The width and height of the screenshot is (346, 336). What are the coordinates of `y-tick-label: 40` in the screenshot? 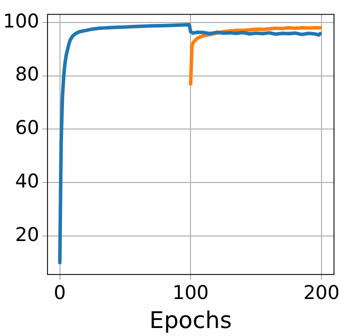 It's located at (27, 181).